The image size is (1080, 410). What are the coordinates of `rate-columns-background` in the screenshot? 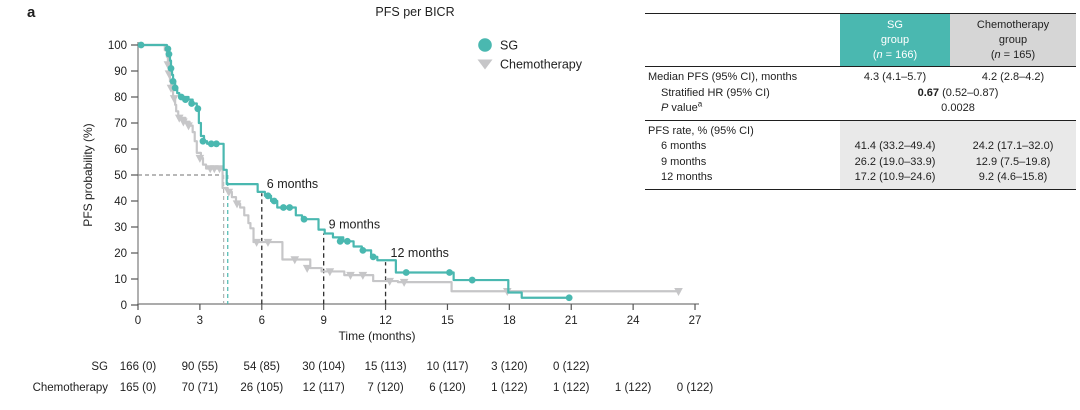 It's located at (958, 154).